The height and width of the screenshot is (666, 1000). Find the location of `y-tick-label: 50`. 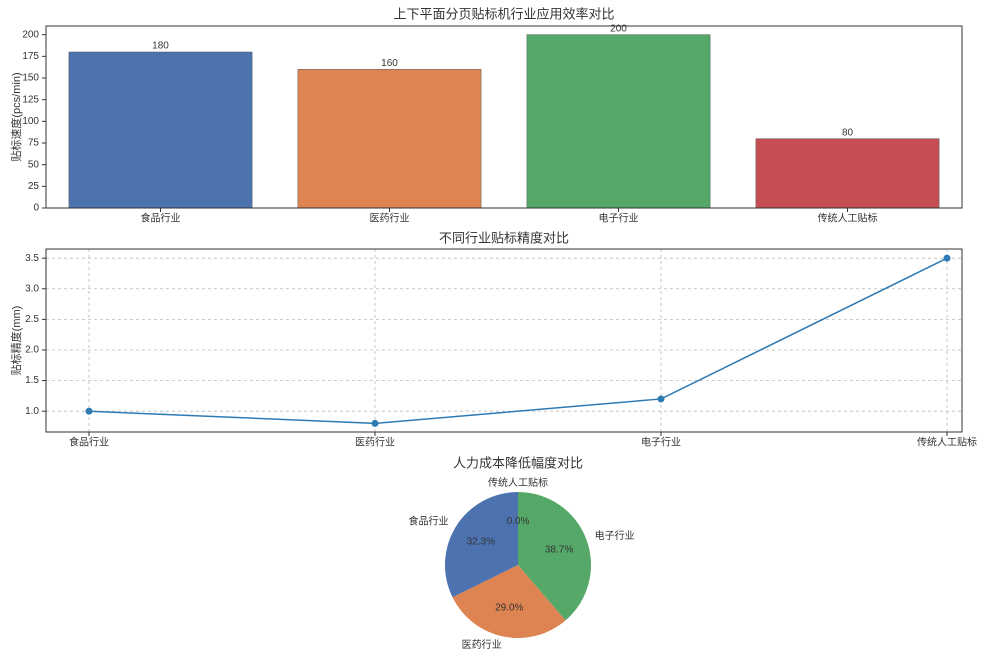

y-tick-label: 50 is located at coordinates (34, 164).